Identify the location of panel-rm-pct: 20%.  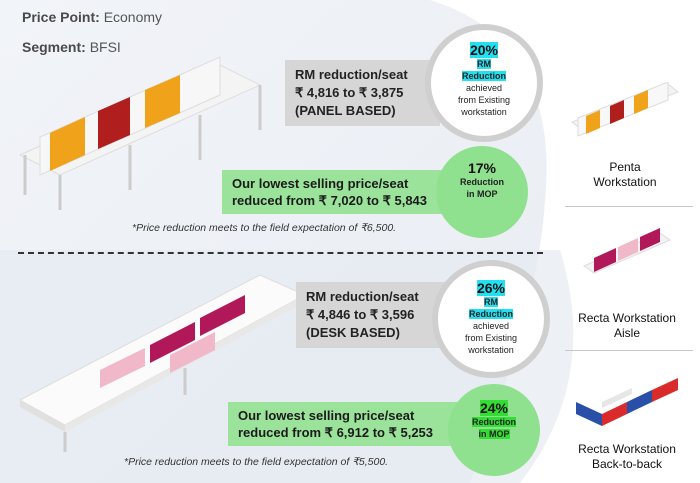
(484, 50).